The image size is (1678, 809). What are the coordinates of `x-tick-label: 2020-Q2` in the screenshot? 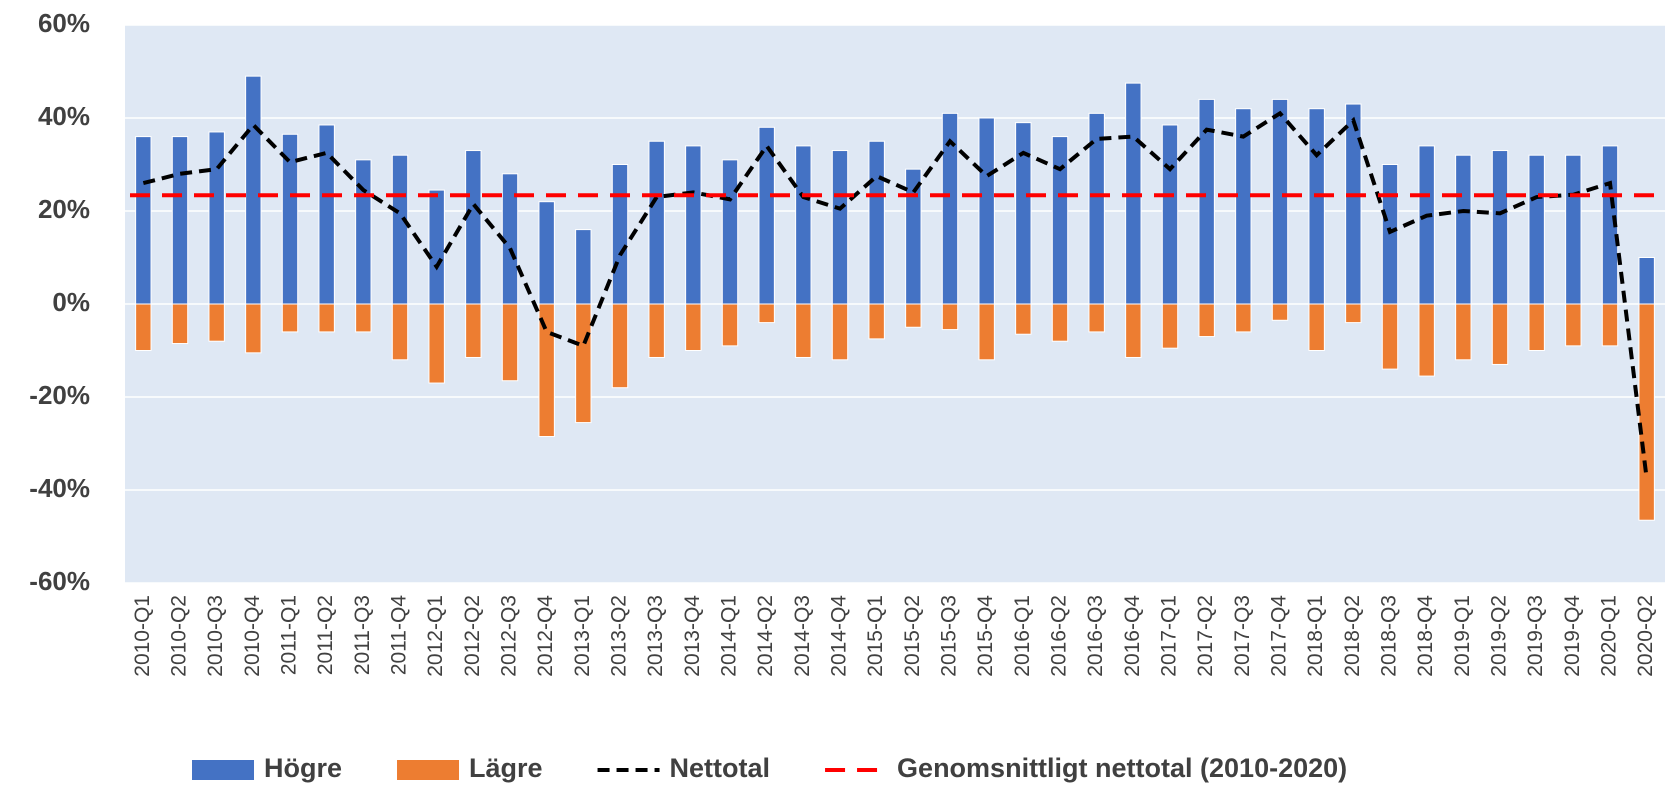 It's located at (1645, 636).